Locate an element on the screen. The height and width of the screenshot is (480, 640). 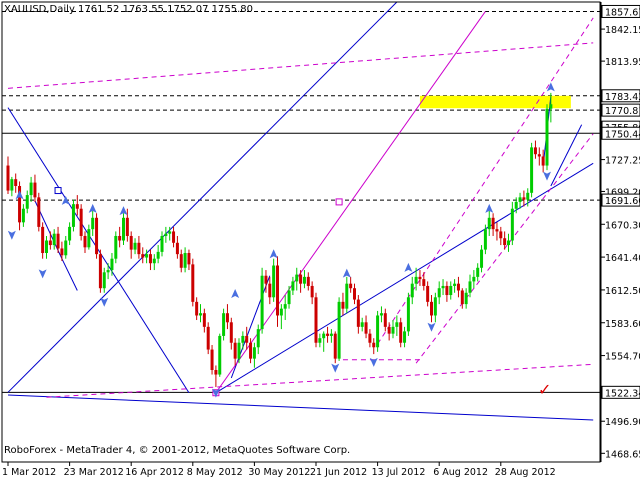
time-tick-label: 16 Apr 2012 is located at coordinates (154, 472).